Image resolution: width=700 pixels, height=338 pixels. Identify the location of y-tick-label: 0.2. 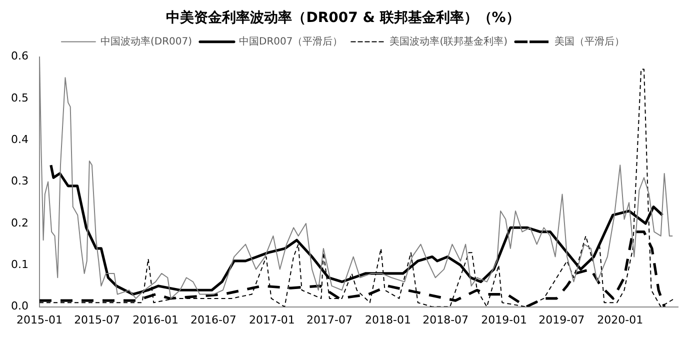
(19, 223).